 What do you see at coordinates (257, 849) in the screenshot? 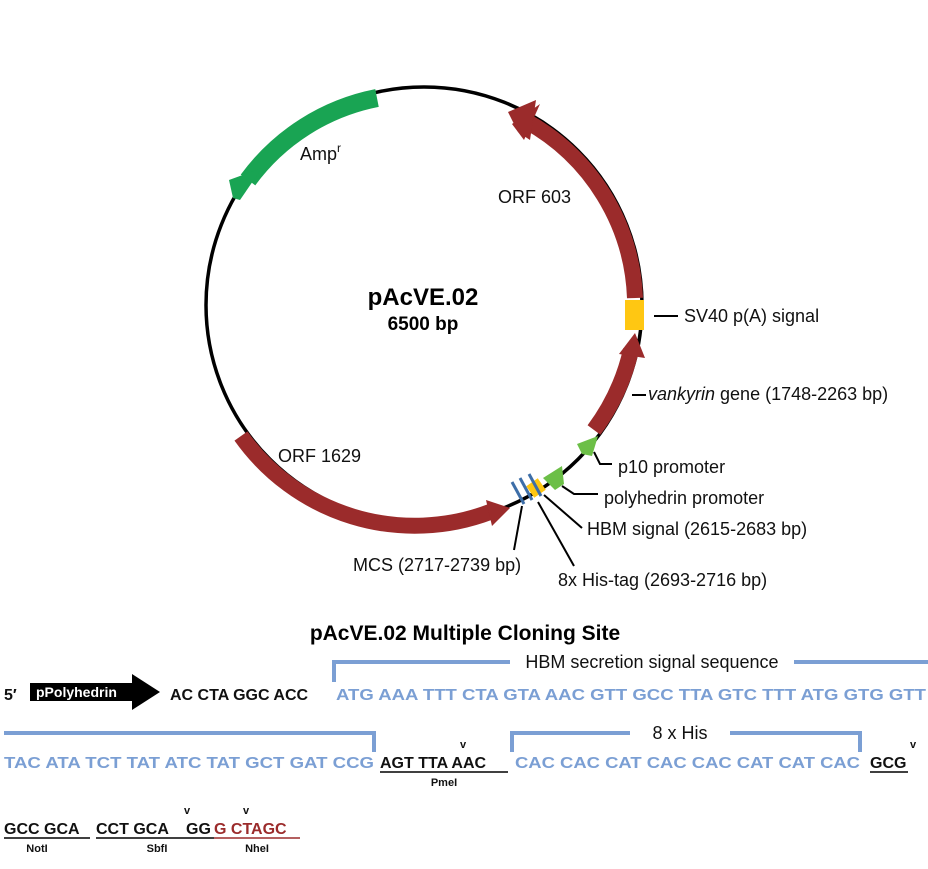
I see `nhe-enzyme-label: NheI` at bounding box center [257, 849].